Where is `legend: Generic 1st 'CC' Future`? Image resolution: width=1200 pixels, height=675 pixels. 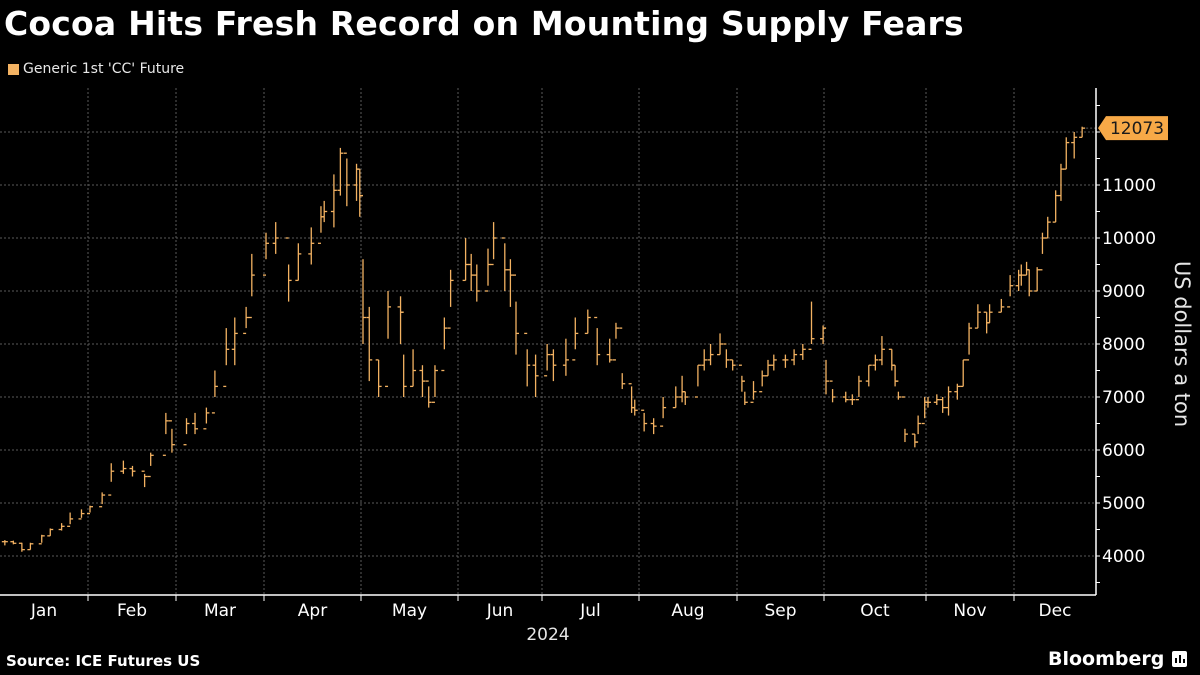 legend: Generic 1st 'CC' Future is located at coordinates (96, 69).